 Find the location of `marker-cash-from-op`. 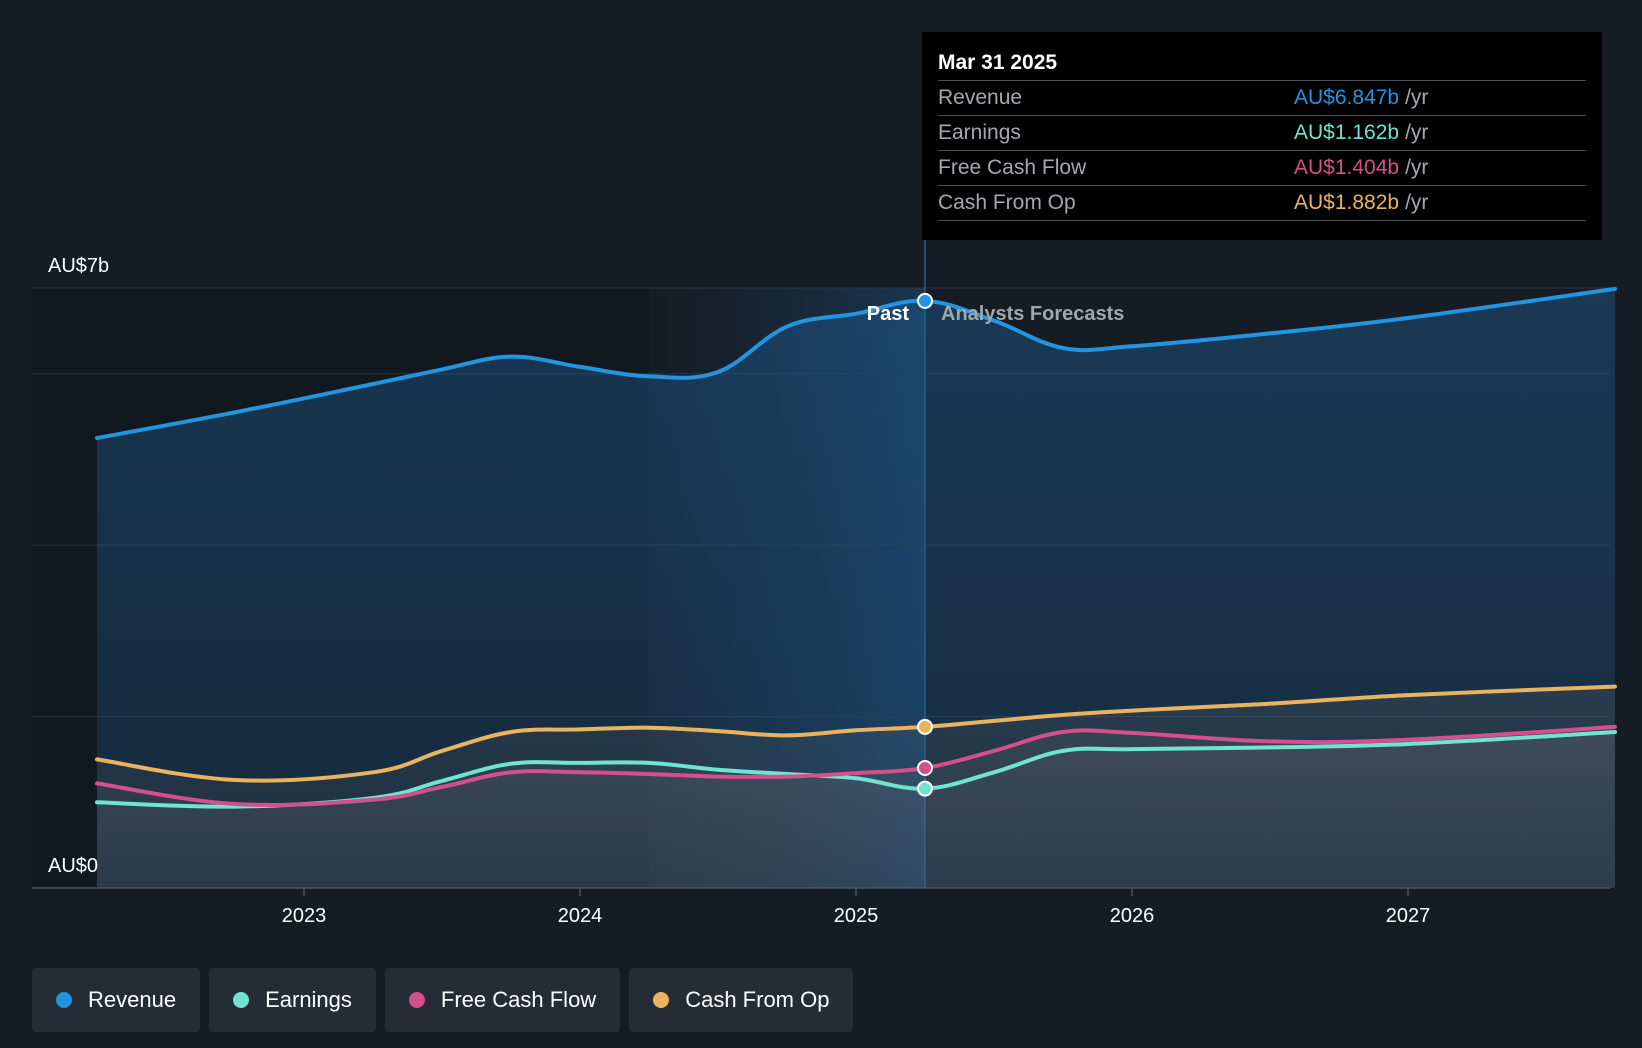

marker-cash-from-op is located at coordinates (925, 726).